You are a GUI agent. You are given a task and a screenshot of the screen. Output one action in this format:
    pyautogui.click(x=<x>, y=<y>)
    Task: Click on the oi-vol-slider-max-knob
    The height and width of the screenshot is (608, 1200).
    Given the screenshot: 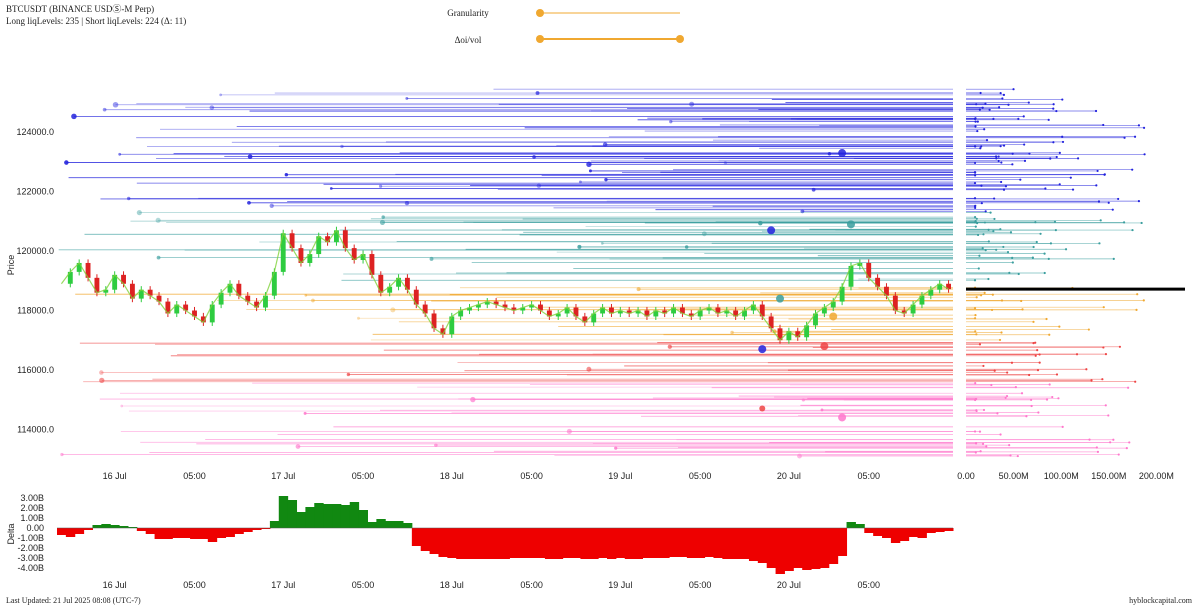 What is the action you would take?
    pyautogui.click(x=680, y=39)
    